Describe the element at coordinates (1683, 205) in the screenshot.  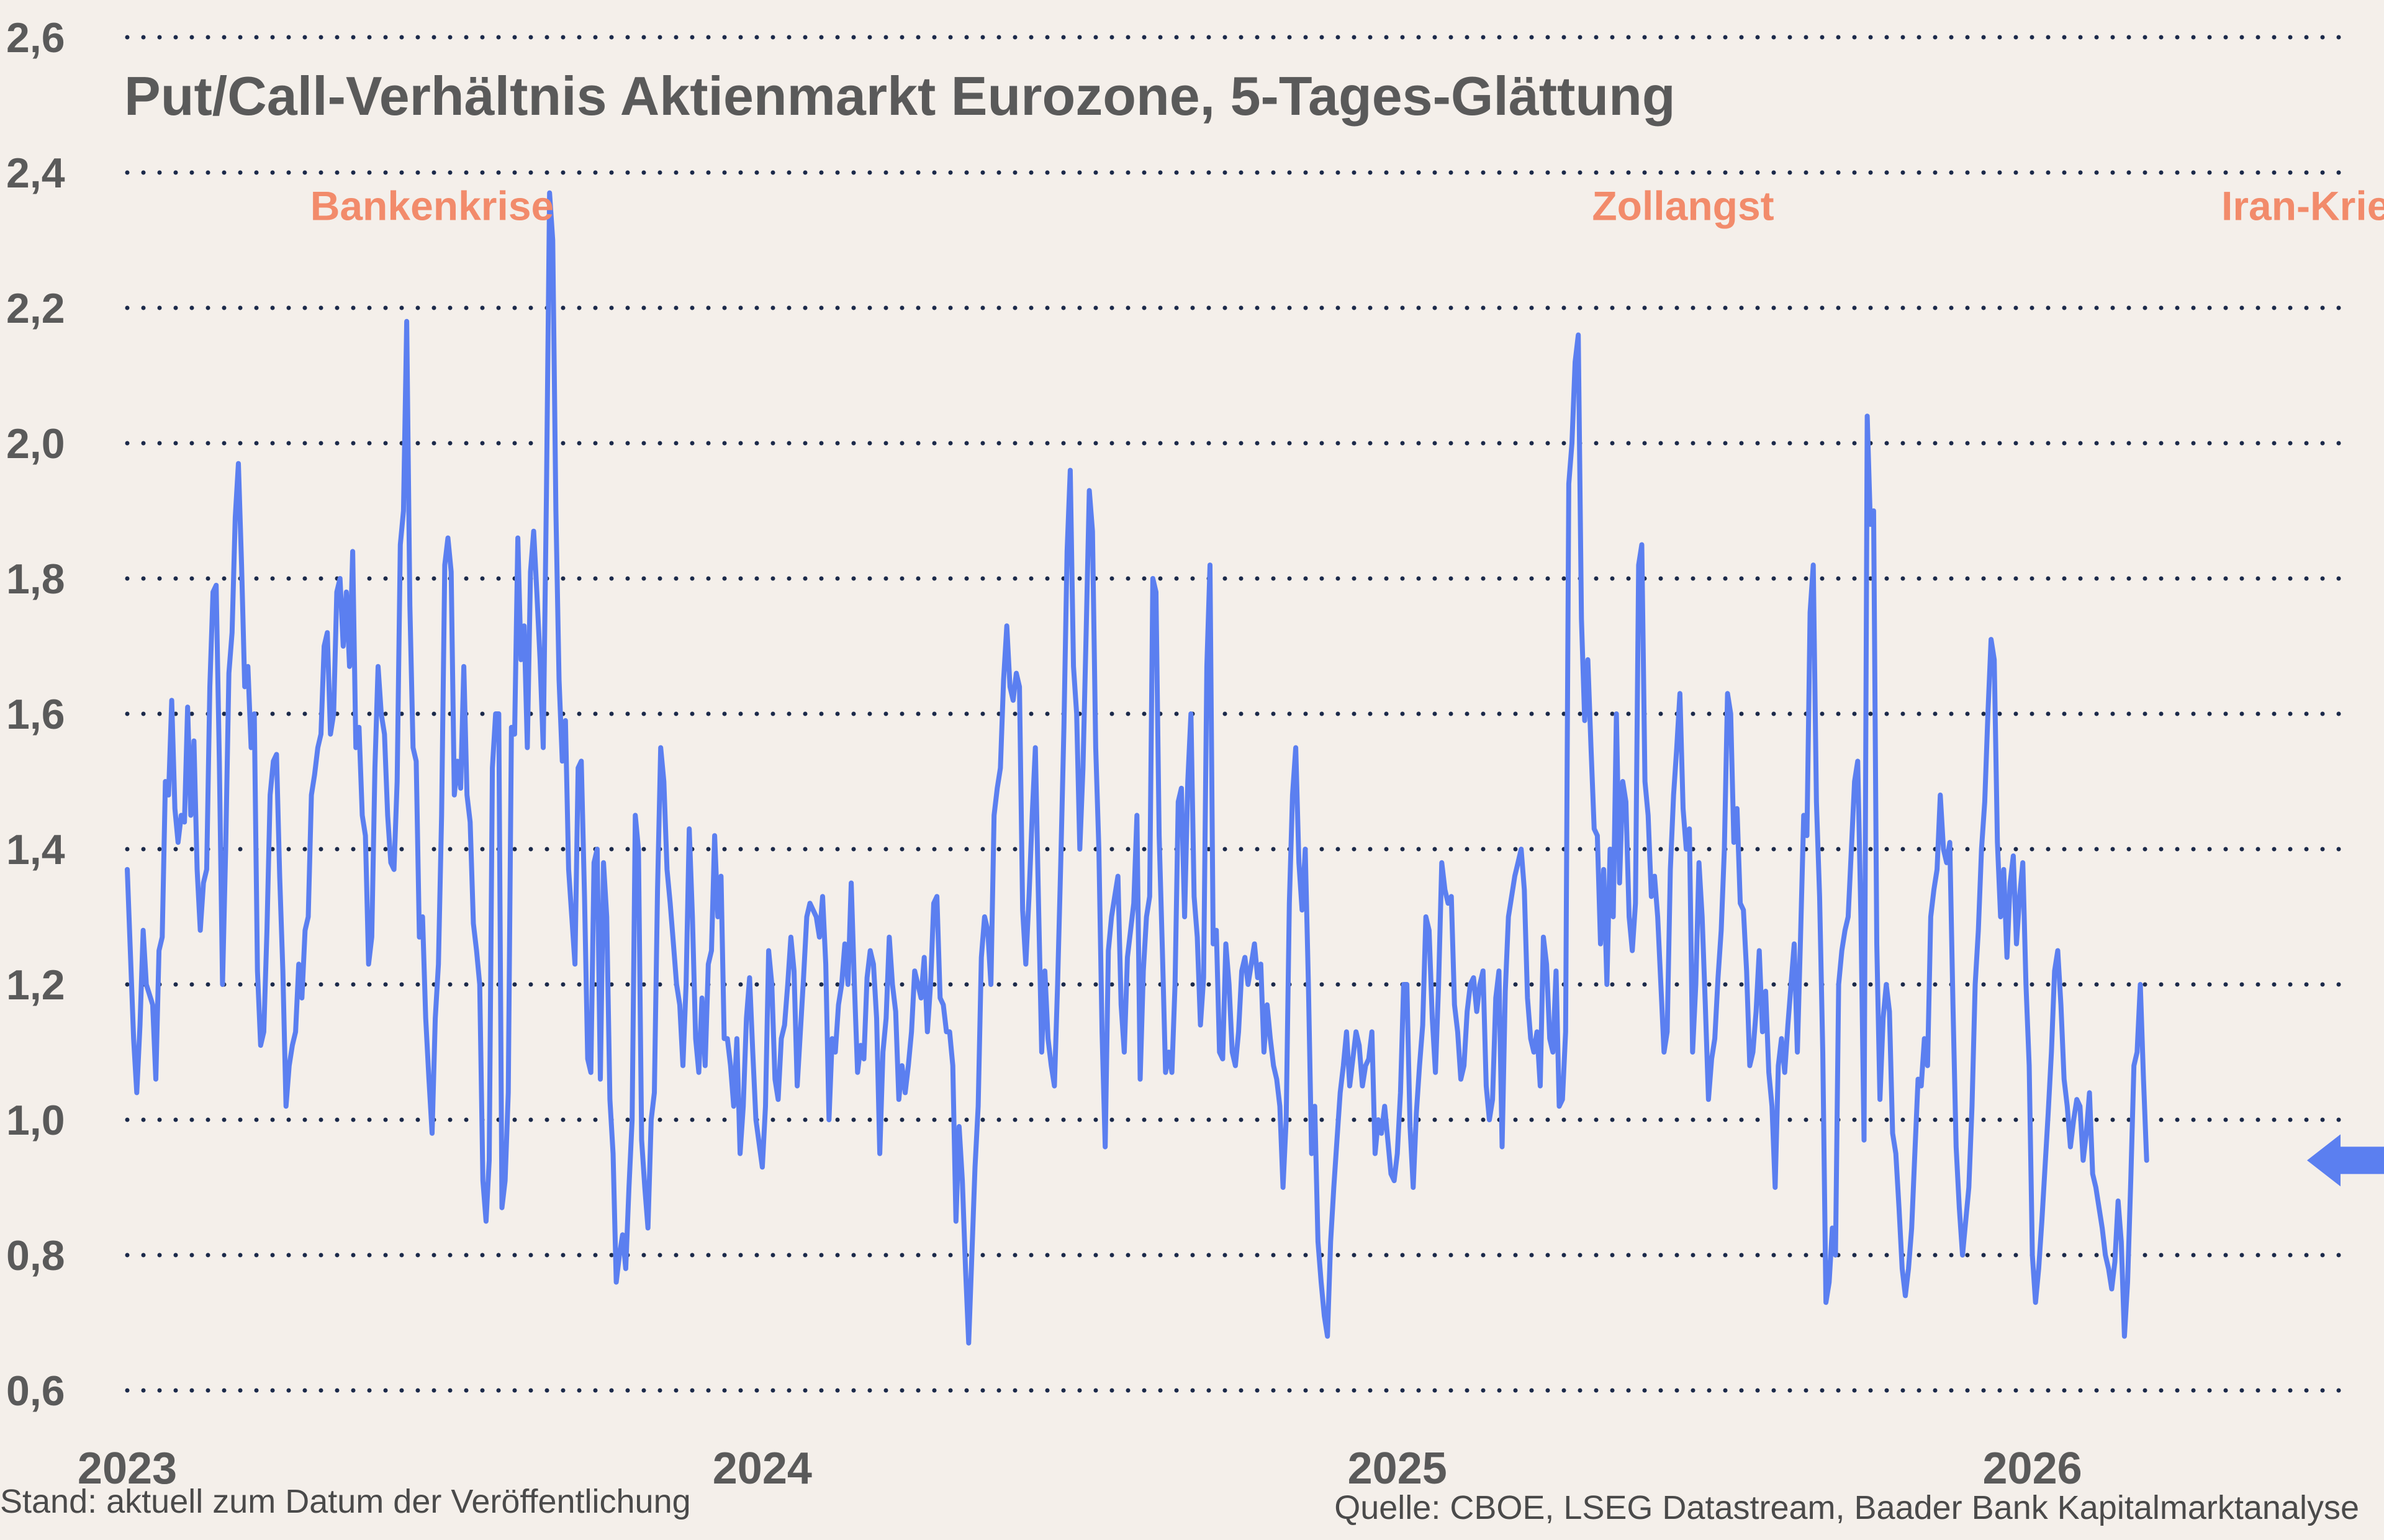
I see `annotation-label: Zollangst` at that location.